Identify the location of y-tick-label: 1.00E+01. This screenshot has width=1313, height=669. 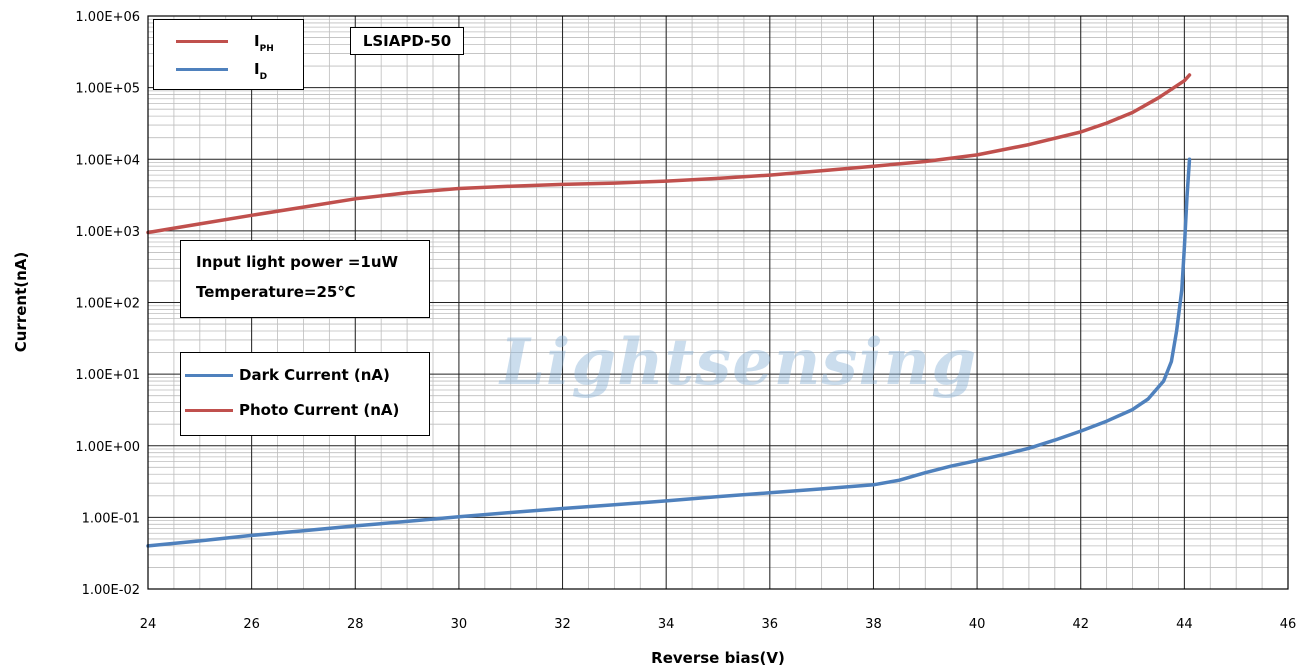
(107, 375).